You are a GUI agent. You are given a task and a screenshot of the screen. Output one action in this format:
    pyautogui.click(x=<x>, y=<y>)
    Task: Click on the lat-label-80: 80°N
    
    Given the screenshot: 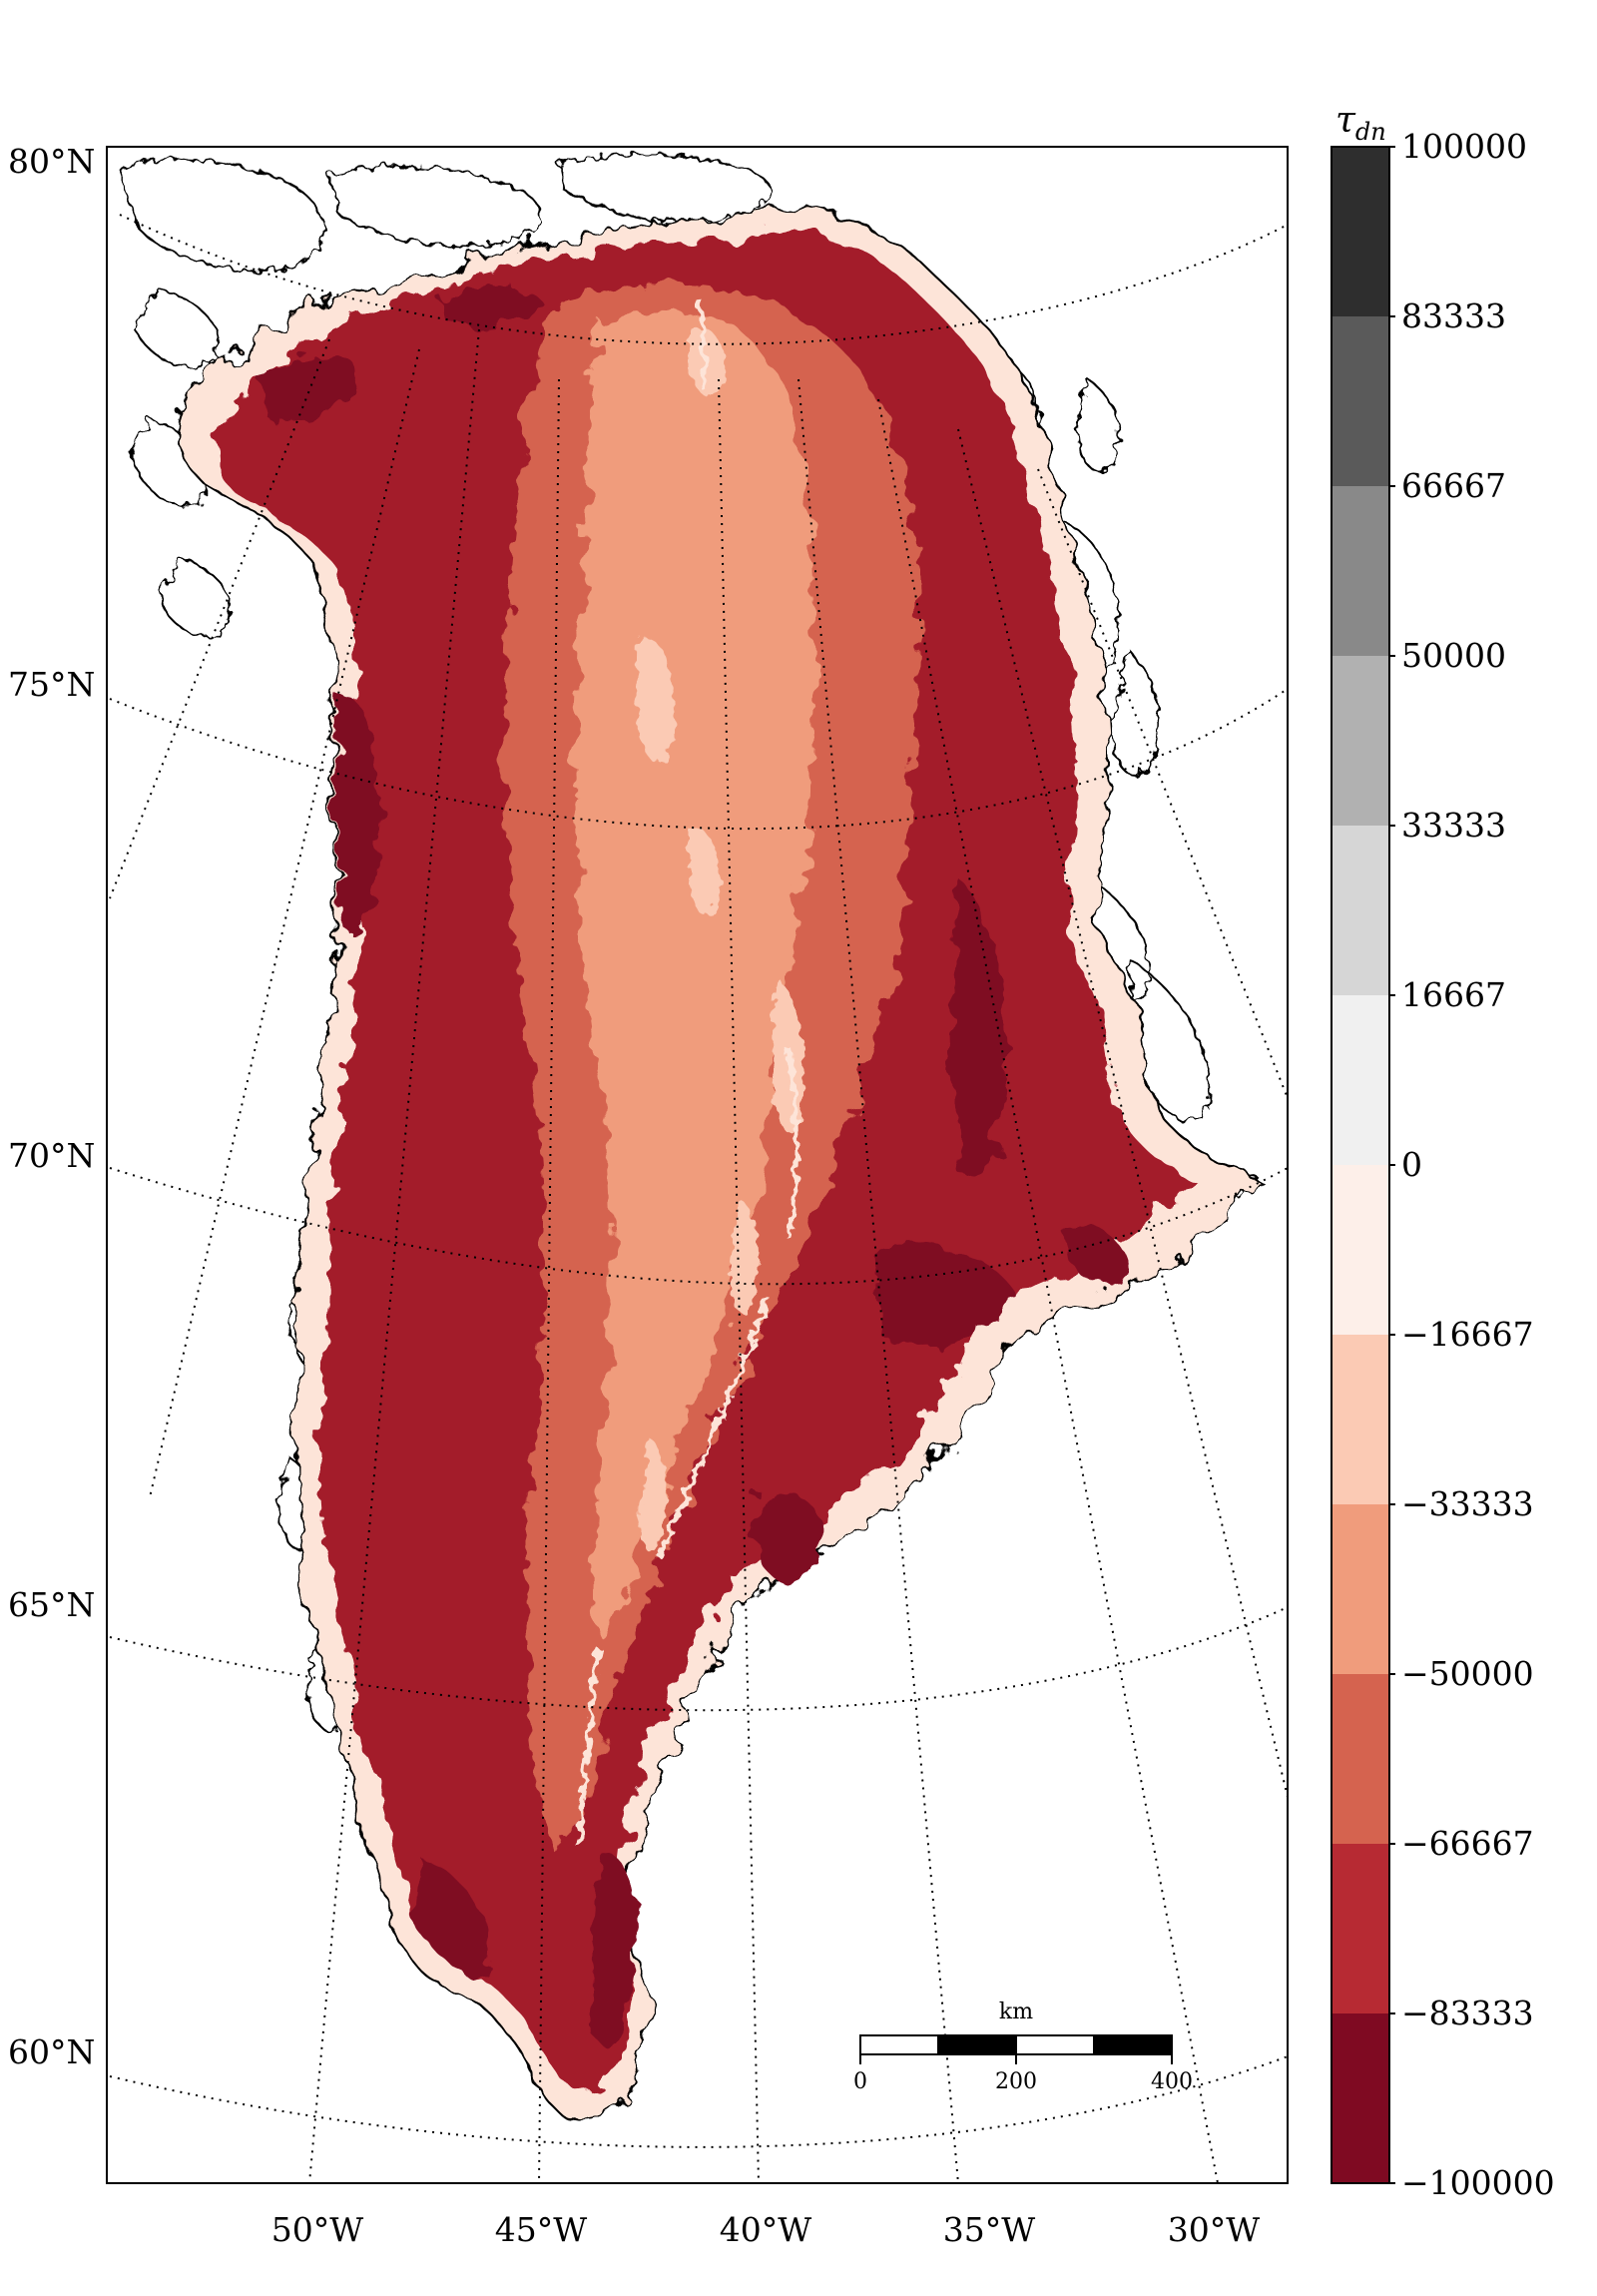 What is the action you would take?
    pyautogui.click(x=51, y=161)
    